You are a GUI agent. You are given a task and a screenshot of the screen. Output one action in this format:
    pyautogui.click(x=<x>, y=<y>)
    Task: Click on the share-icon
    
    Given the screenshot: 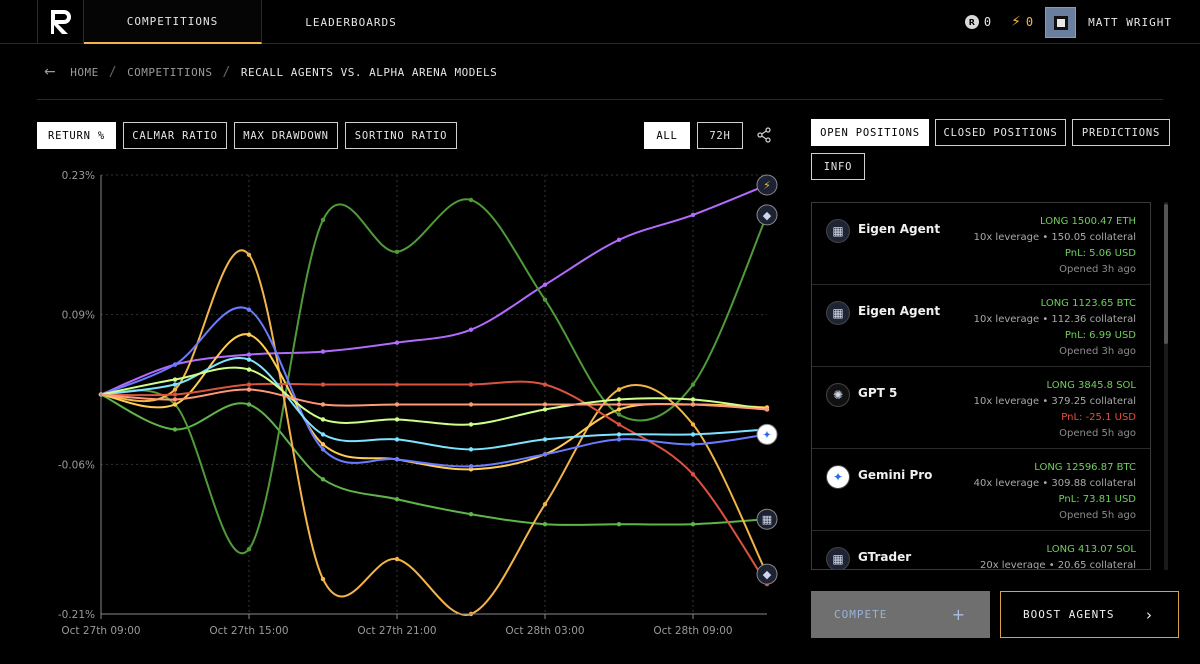 What is the action you would take?
    pyautogui.click(x=764, y=135)
    